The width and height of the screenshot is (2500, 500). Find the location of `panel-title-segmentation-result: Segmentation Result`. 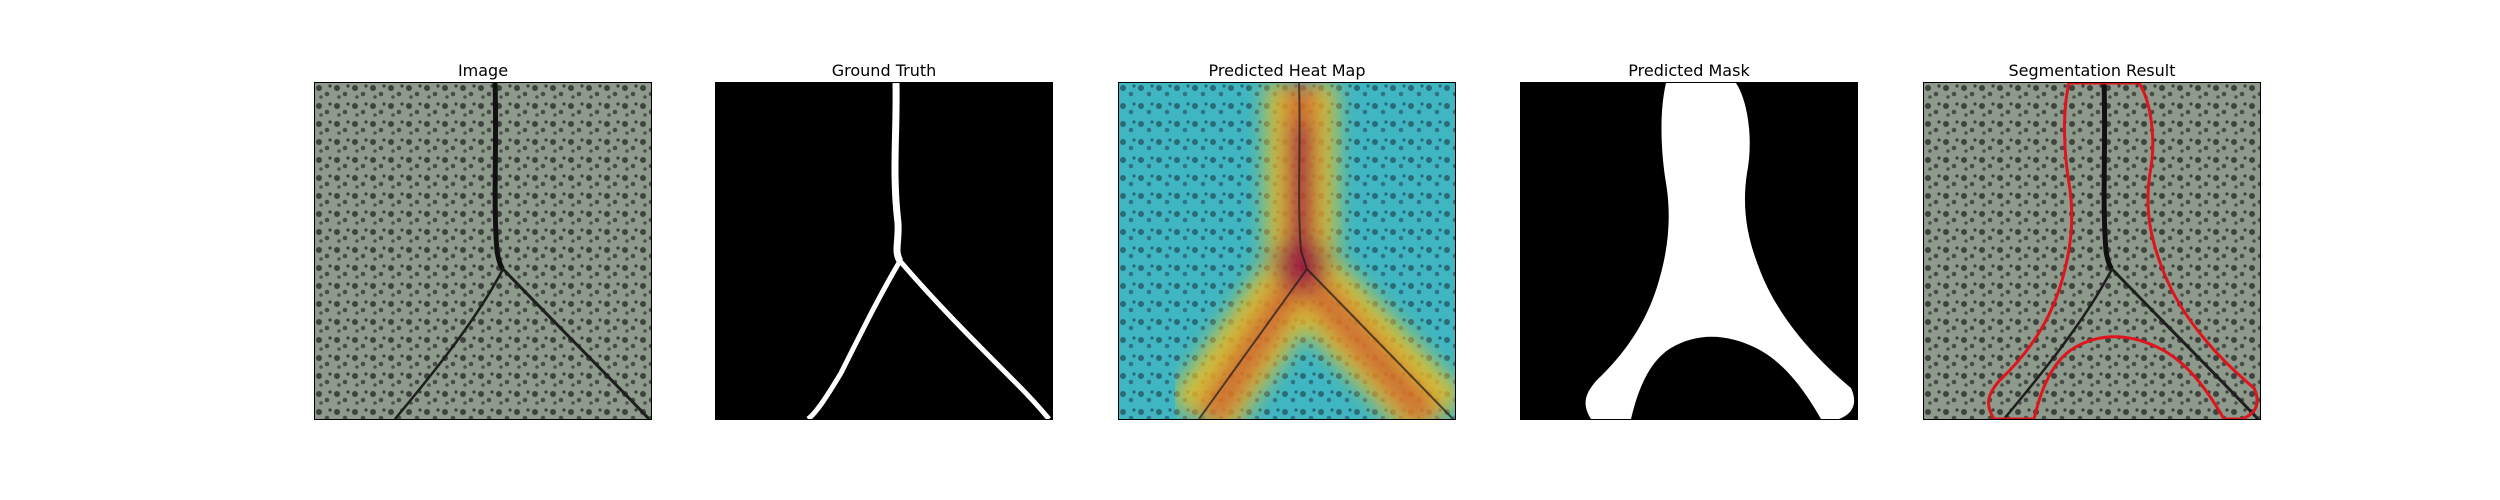

panel-title-segmentation-result: Segmentation Result is located at coordinates (2092, 70).